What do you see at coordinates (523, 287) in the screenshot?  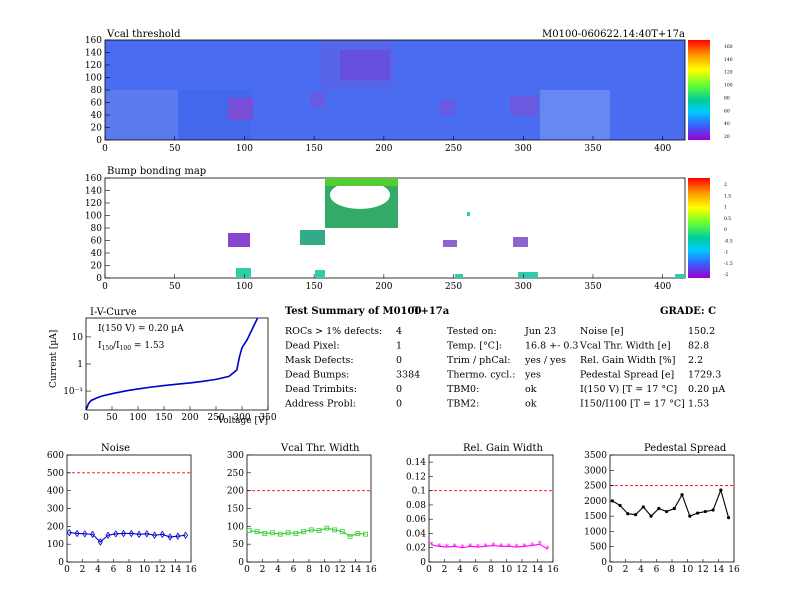 I see `bump-xtick-label: 300` at bounding box center [523, 287].